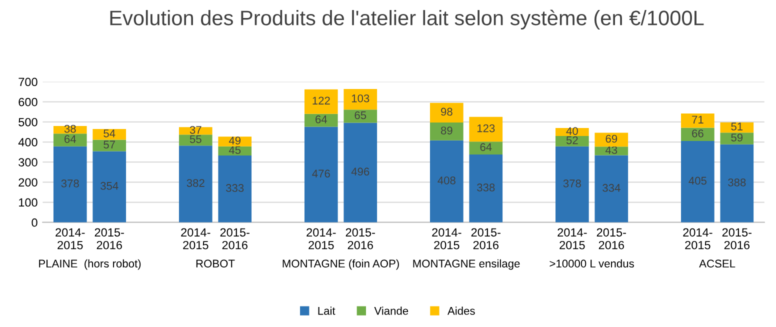 Image resolution: width=776 pixels, height=327 pixels. What do you see at coordinates (611, 150) in the screenshot?
I see `data-label: 43` at bounding box center [611, 150].